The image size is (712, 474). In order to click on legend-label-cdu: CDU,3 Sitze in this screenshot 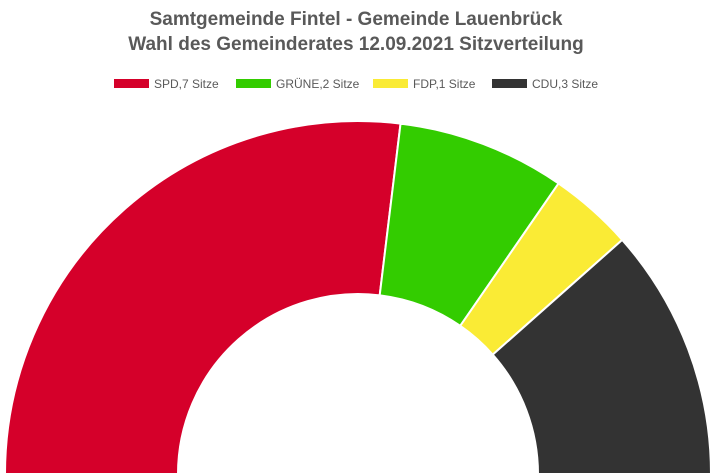, I will do `click(565, 84)`.